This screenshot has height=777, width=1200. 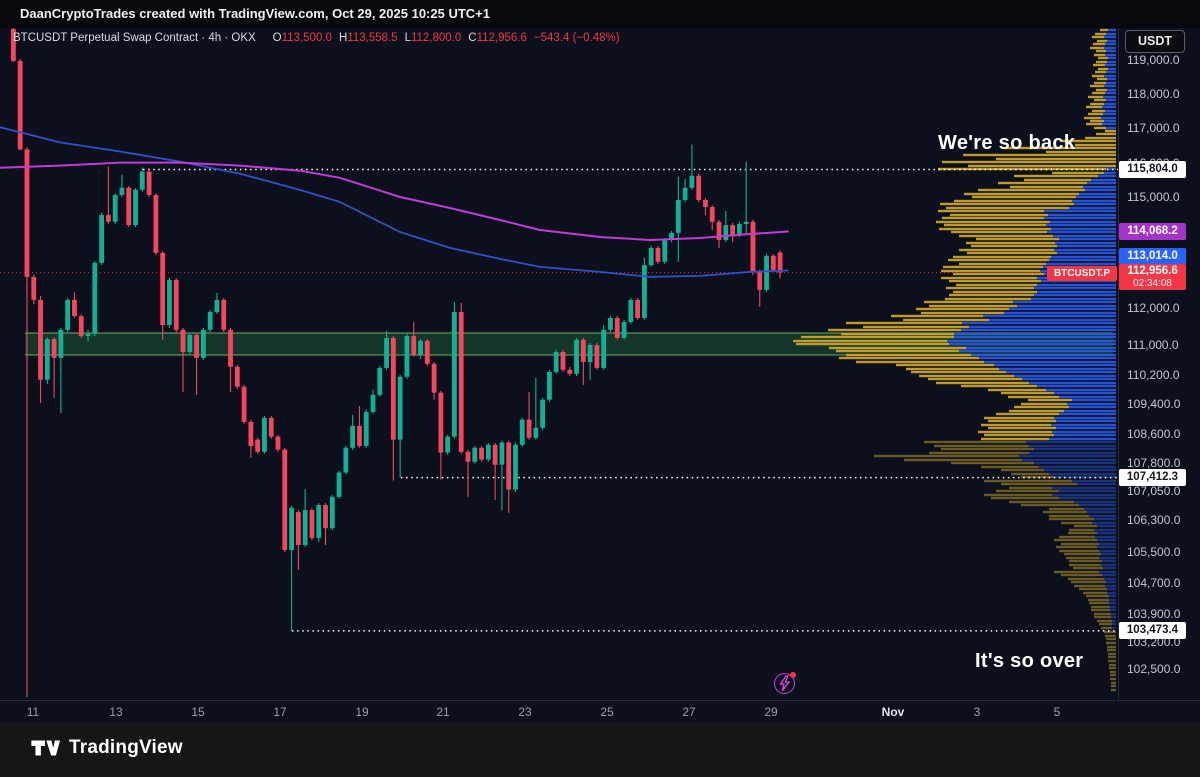 I want to click on symbol-price-chip: BTCUSDT.P, so click(x=1082, y=273).